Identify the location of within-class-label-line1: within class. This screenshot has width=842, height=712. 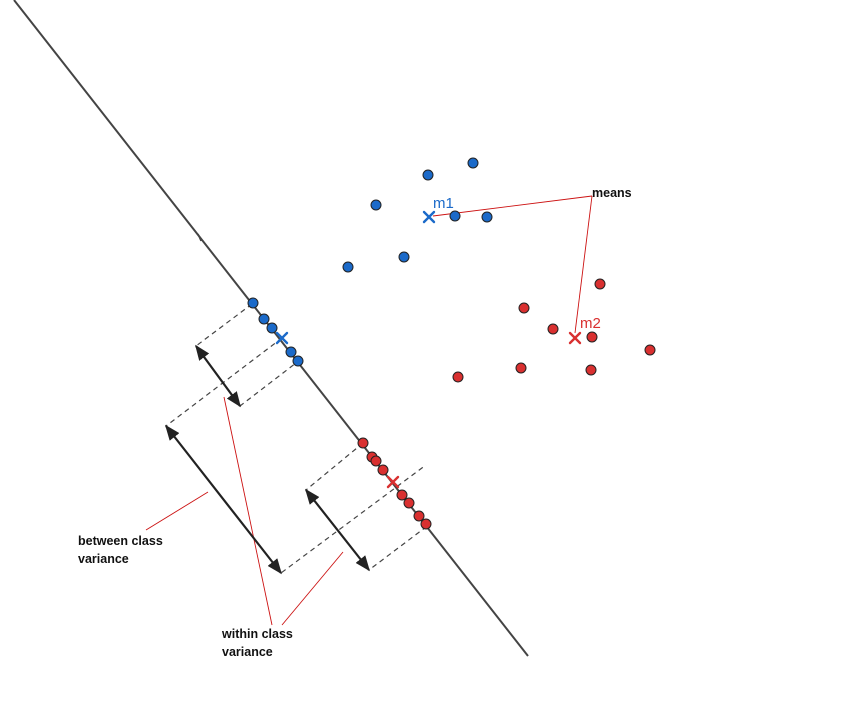
(257, 634).